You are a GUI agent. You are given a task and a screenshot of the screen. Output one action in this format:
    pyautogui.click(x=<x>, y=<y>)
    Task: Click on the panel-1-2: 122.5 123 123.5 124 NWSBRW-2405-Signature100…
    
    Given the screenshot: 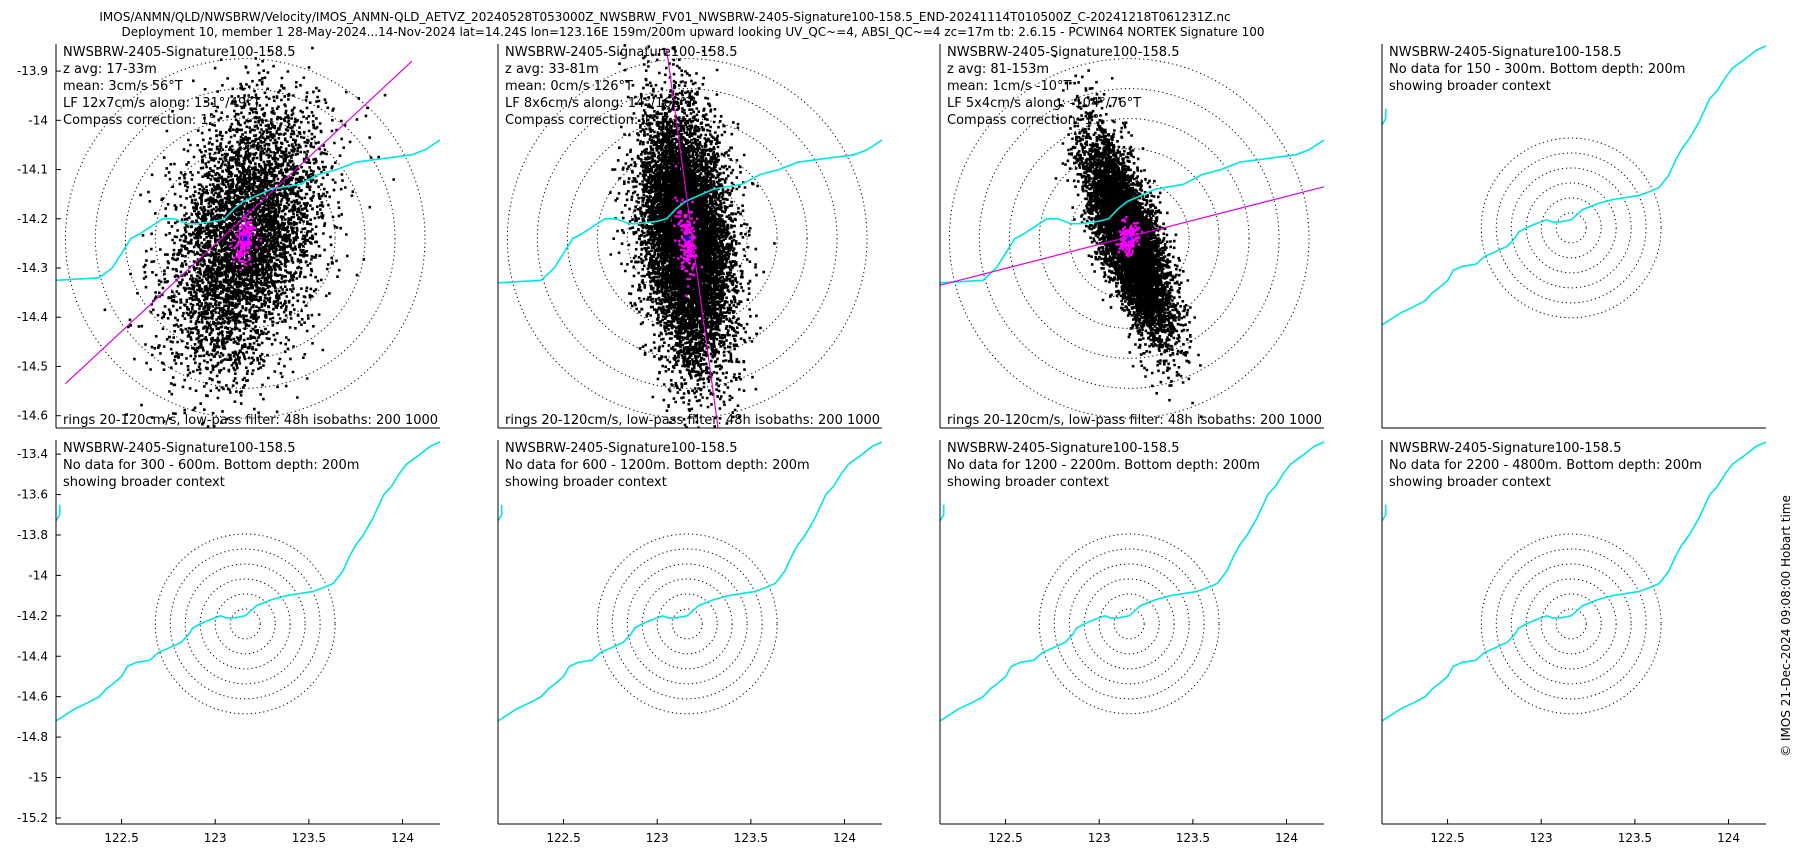 What is the action you would take?
    pyautogui.click(x=1131, y=642)
    